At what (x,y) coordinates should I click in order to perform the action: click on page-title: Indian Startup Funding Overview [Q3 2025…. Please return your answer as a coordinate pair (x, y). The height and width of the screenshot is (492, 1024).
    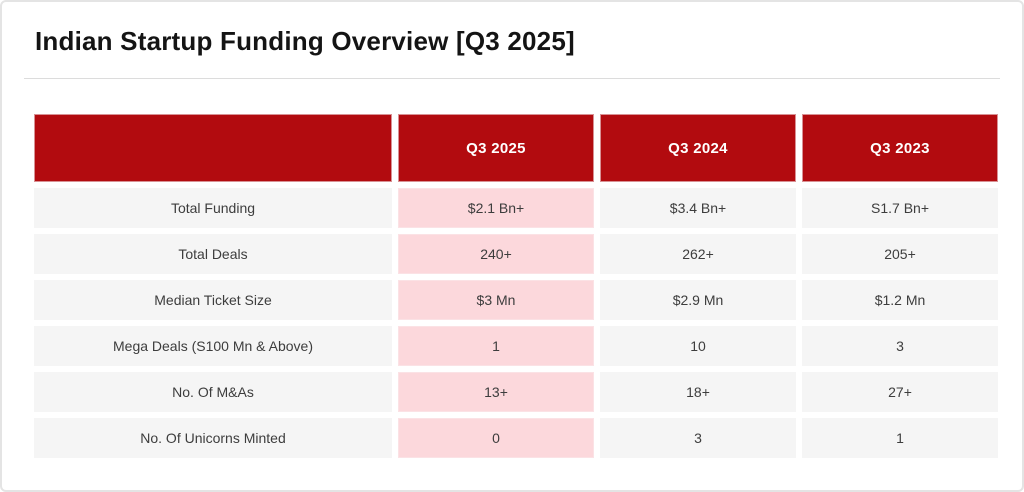
    Looking at the image, I should click on (305, 41).